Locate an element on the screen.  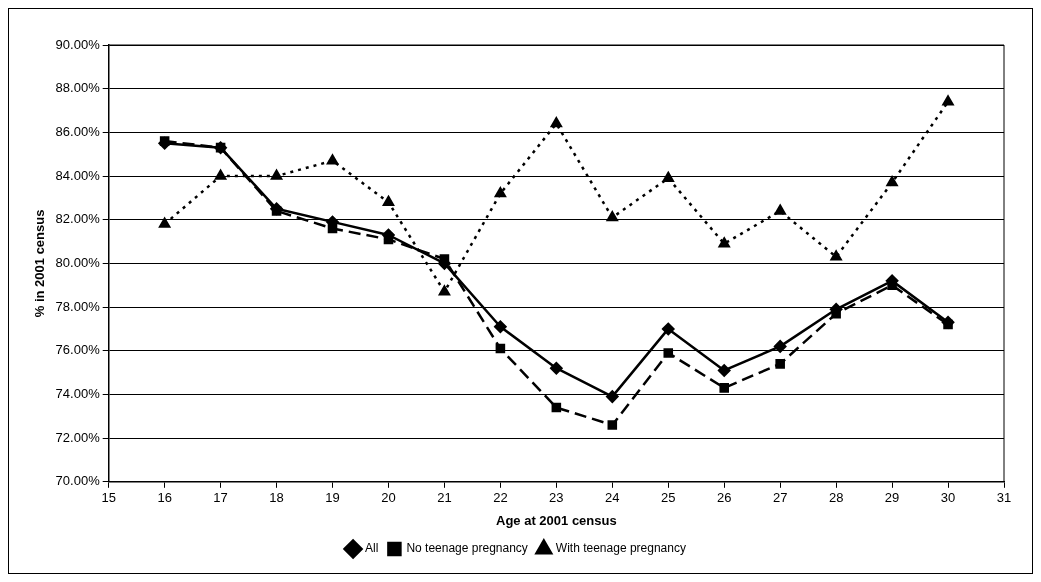
x-tick-label: 15 is located at coordinates (108, 498).